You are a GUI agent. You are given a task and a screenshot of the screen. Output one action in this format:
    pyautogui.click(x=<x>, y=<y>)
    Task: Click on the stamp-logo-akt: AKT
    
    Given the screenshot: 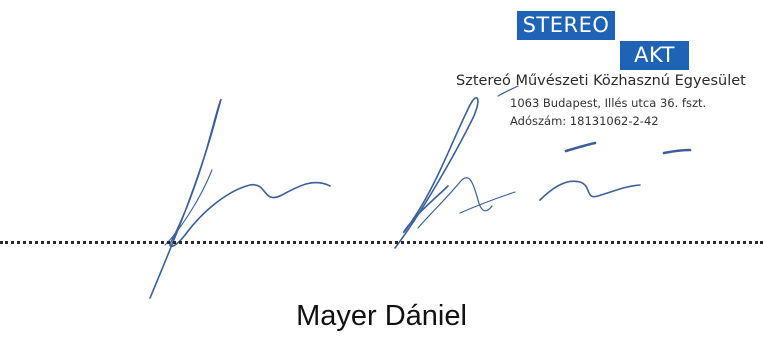 What is the action you would take?
    pyautogui.click(x=654, y=55)
    